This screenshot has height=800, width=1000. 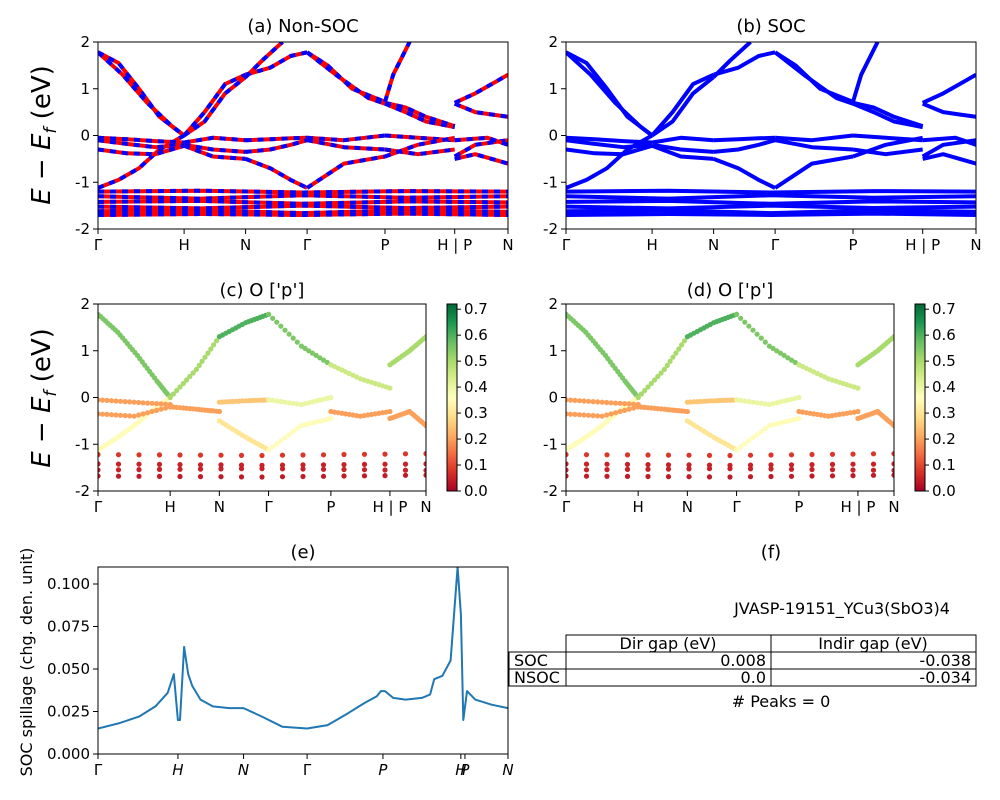 I want to click on colorbar-tick-label-c: 0.5, so click(x=476, y=361).